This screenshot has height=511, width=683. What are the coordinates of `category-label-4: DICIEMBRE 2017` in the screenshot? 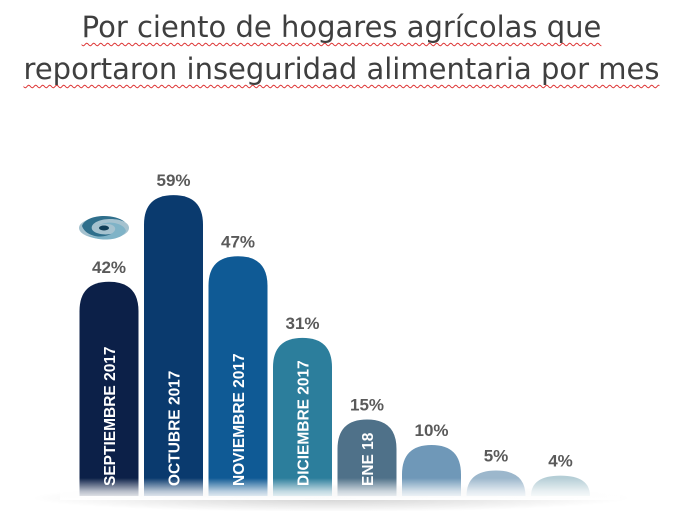 It's located at (304, 423).